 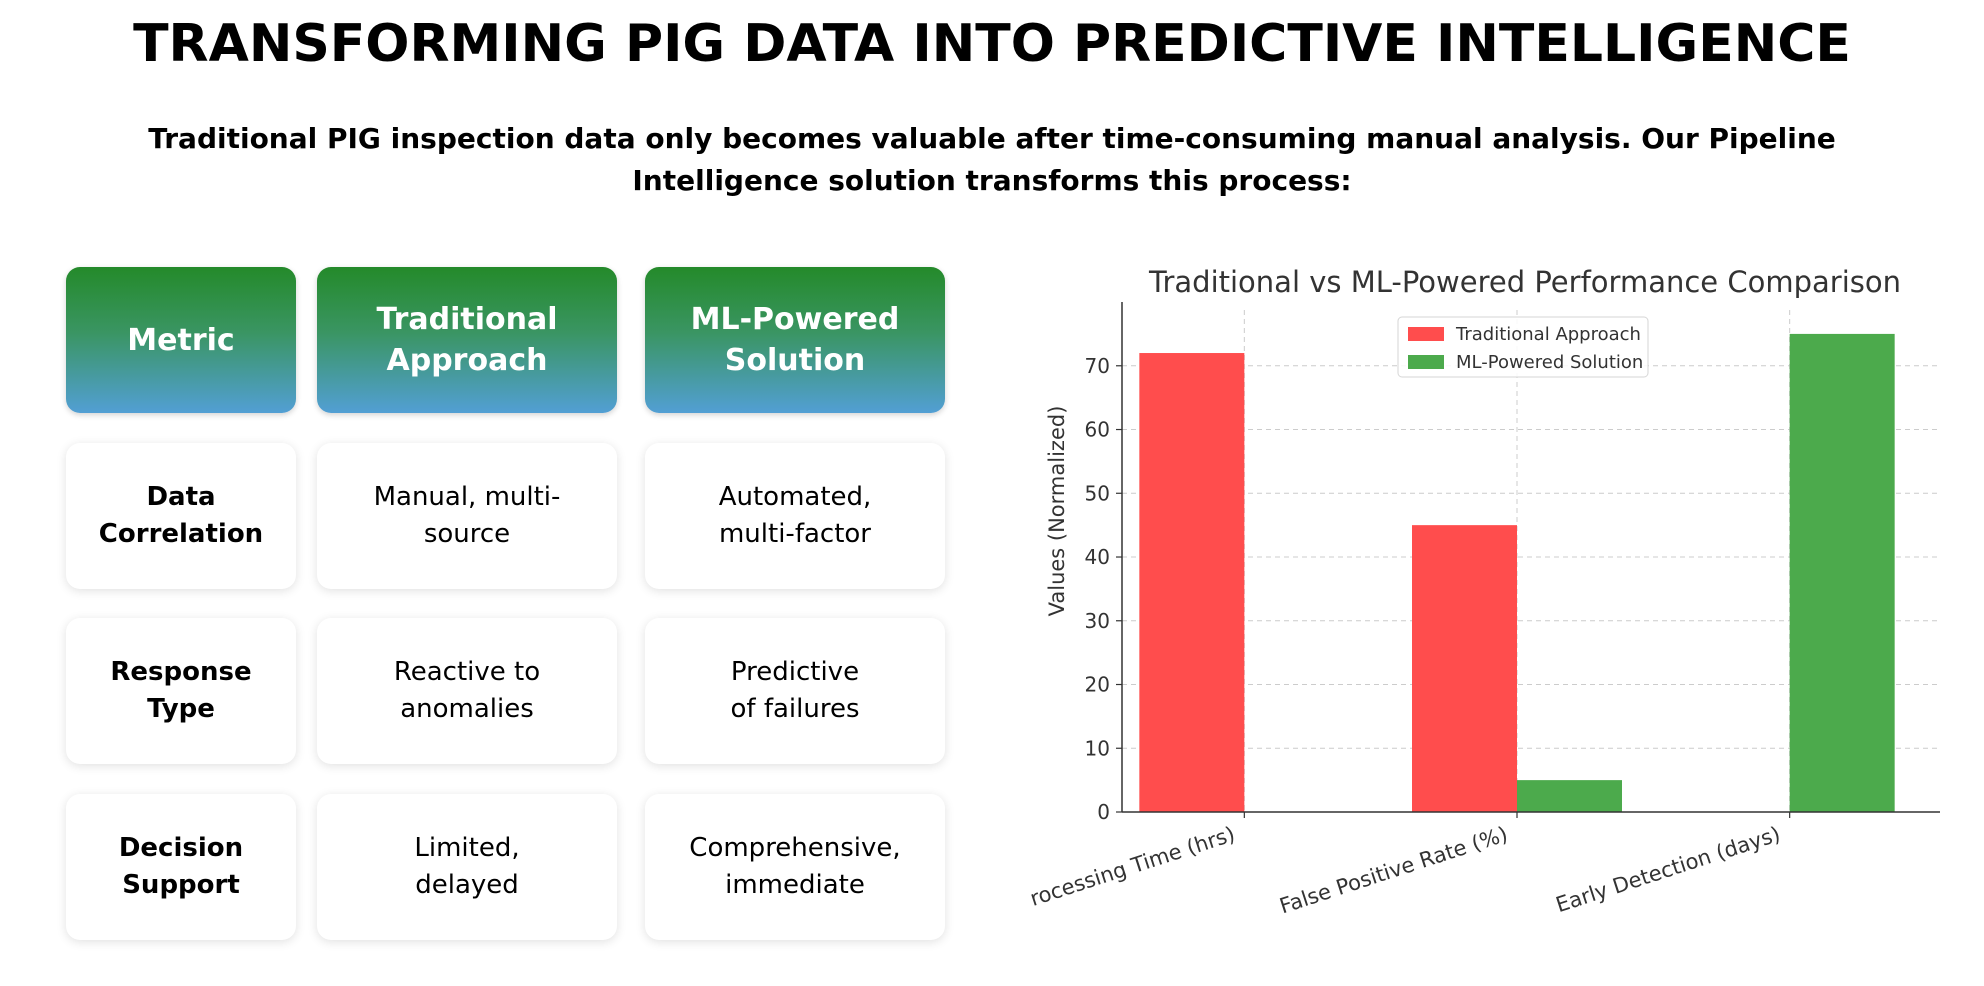 I want to click on header-ml: ML-Powered Solution, so click(x=795, y=340).